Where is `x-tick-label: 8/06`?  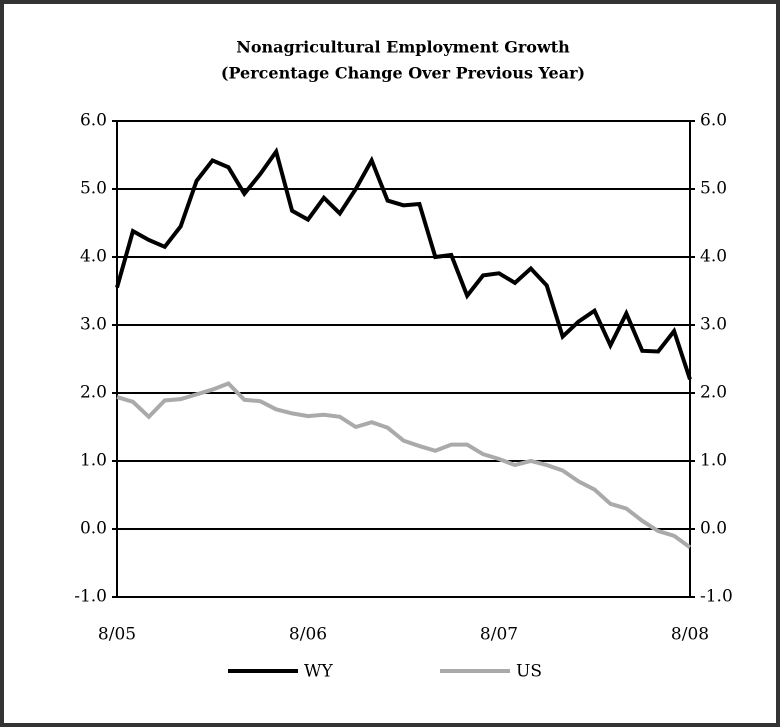
x-tick-label: 8/06 is located at coordinates (308, 635).